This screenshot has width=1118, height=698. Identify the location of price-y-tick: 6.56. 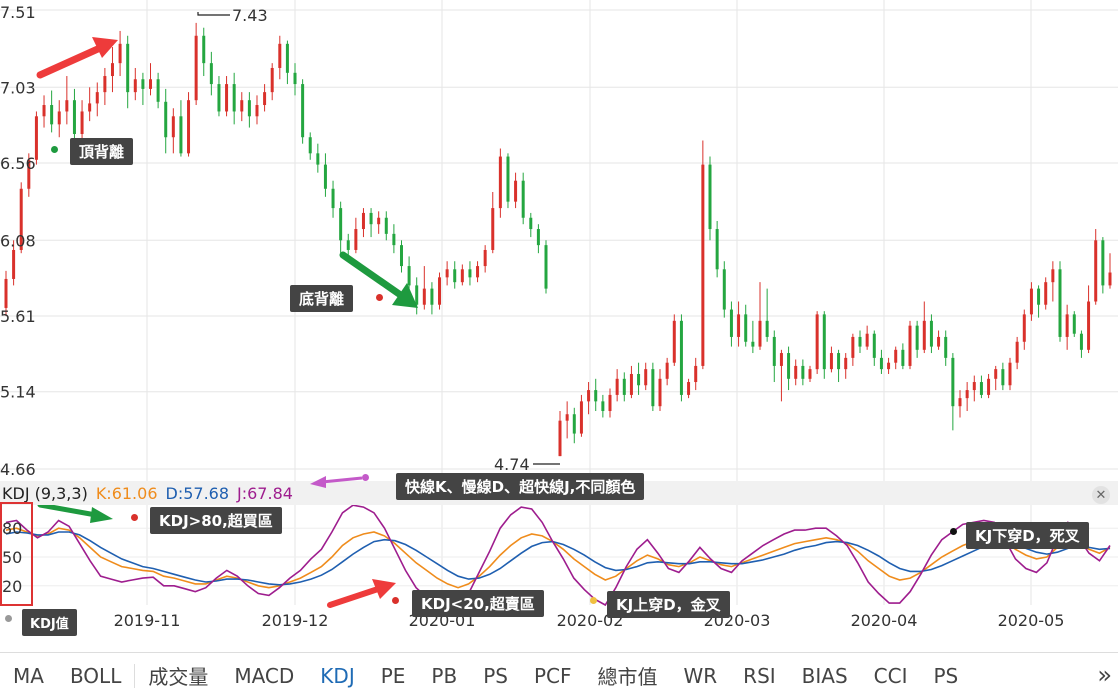
(18, 163).